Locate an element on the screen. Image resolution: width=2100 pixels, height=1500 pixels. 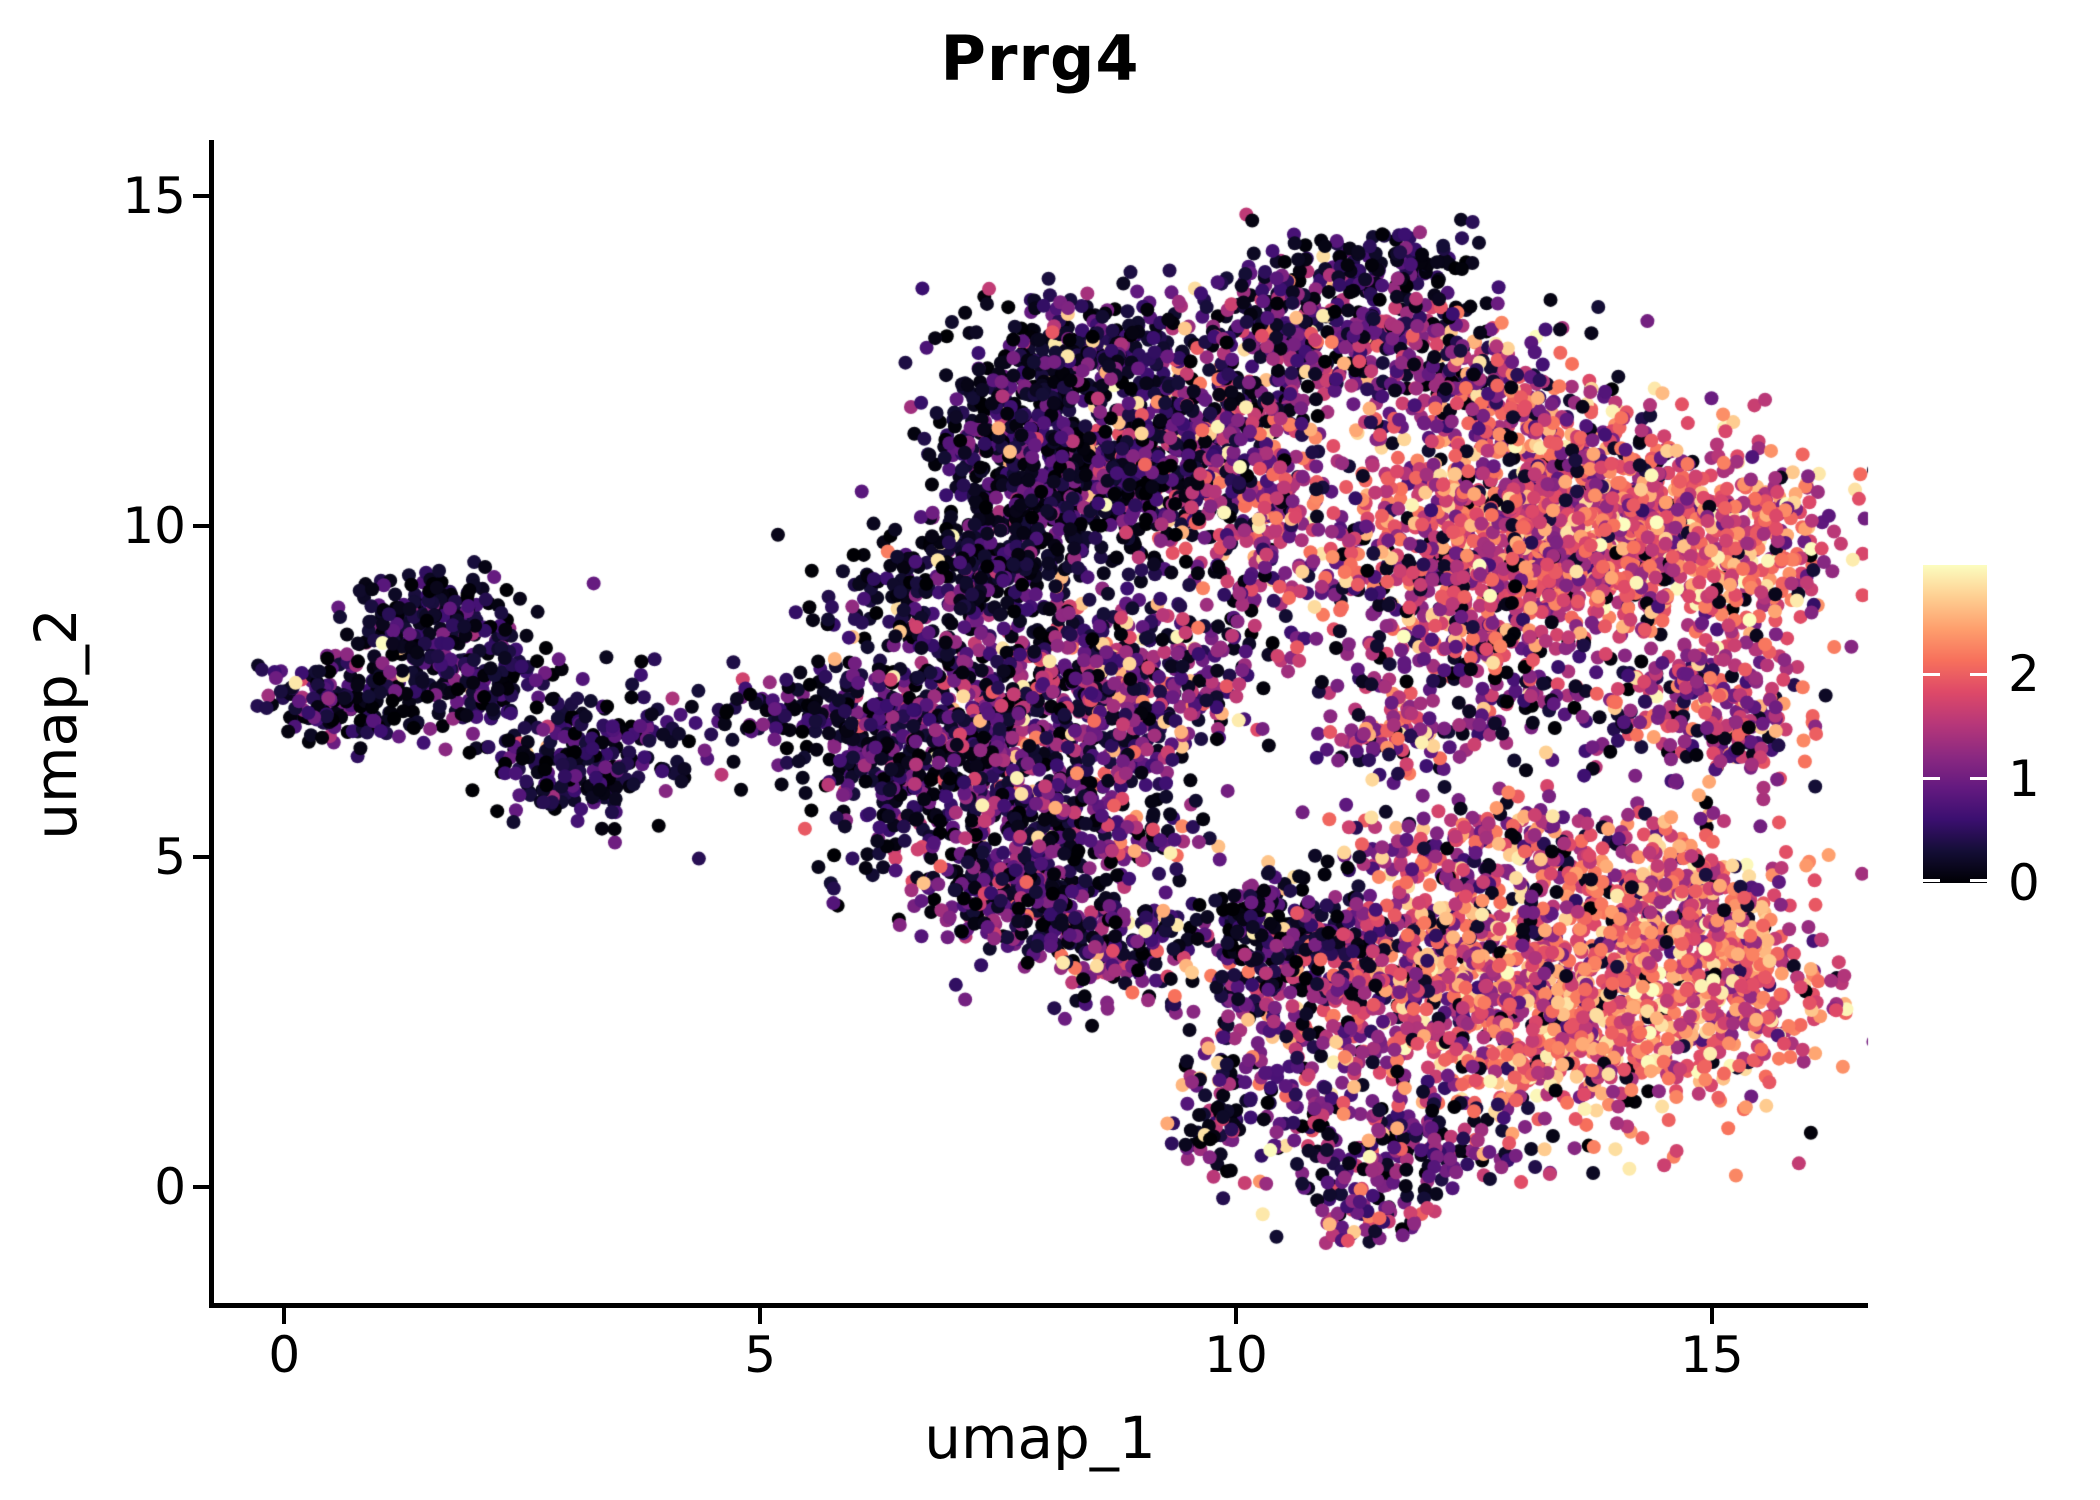
x-tick-label: 10 is located at coordinates (1236, 1355).